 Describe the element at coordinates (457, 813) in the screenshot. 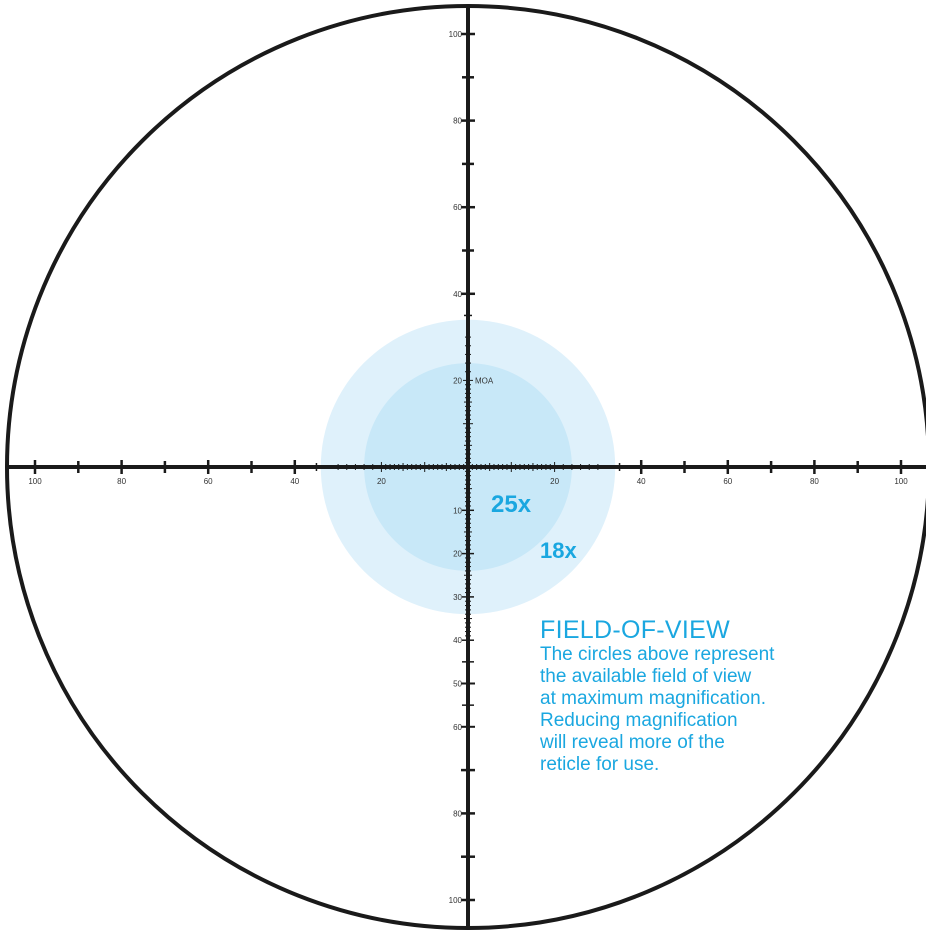

I see `v-tick-label-lower: 80` at that location.